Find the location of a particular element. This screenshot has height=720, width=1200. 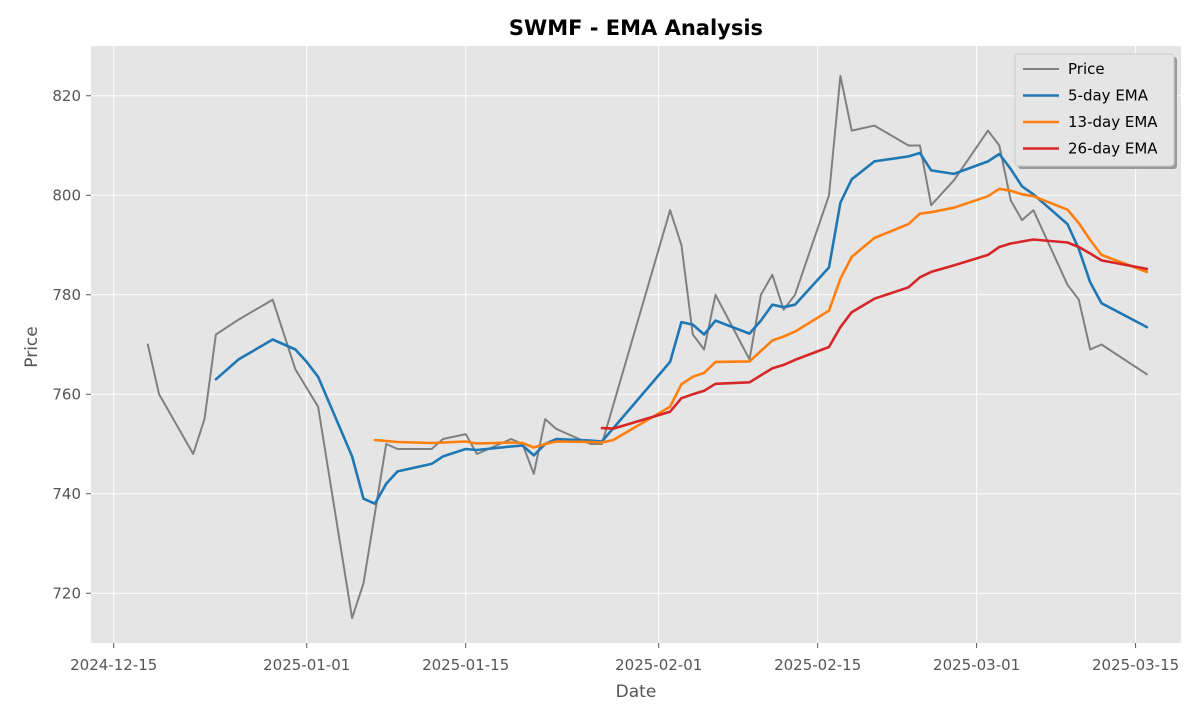

series-line-26-day-ema is located at coordinates (874, 334).